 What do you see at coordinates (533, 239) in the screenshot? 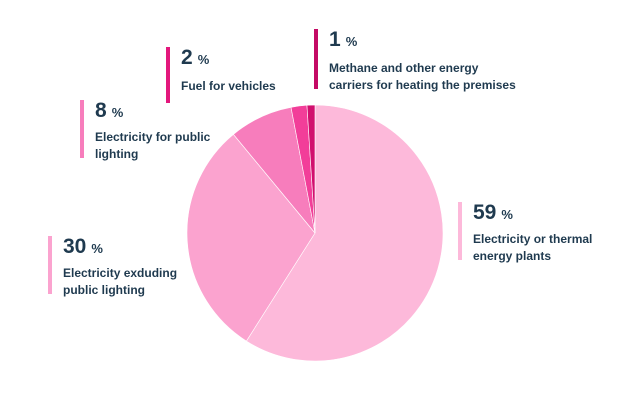
I see `callout-label-line: Electricity or thermal` at bounding box center [533, 239].